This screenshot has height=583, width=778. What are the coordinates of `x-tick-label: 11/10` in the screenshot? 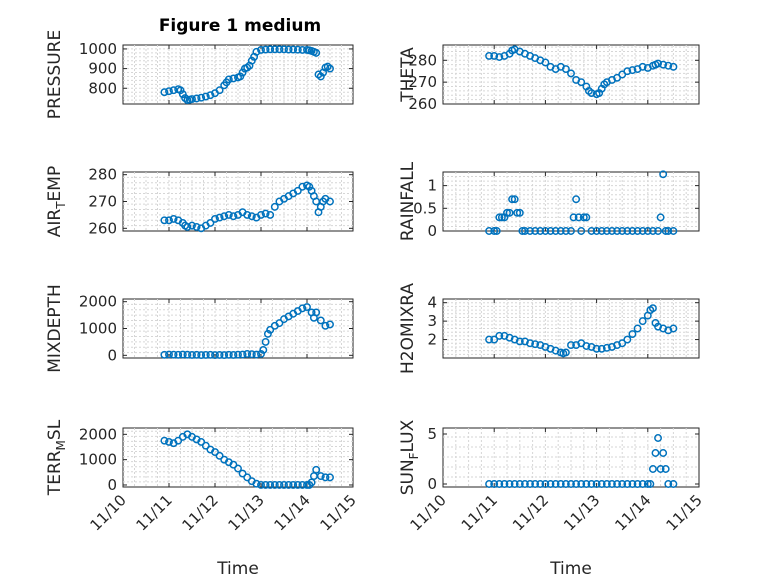 It's located at (108, 512).